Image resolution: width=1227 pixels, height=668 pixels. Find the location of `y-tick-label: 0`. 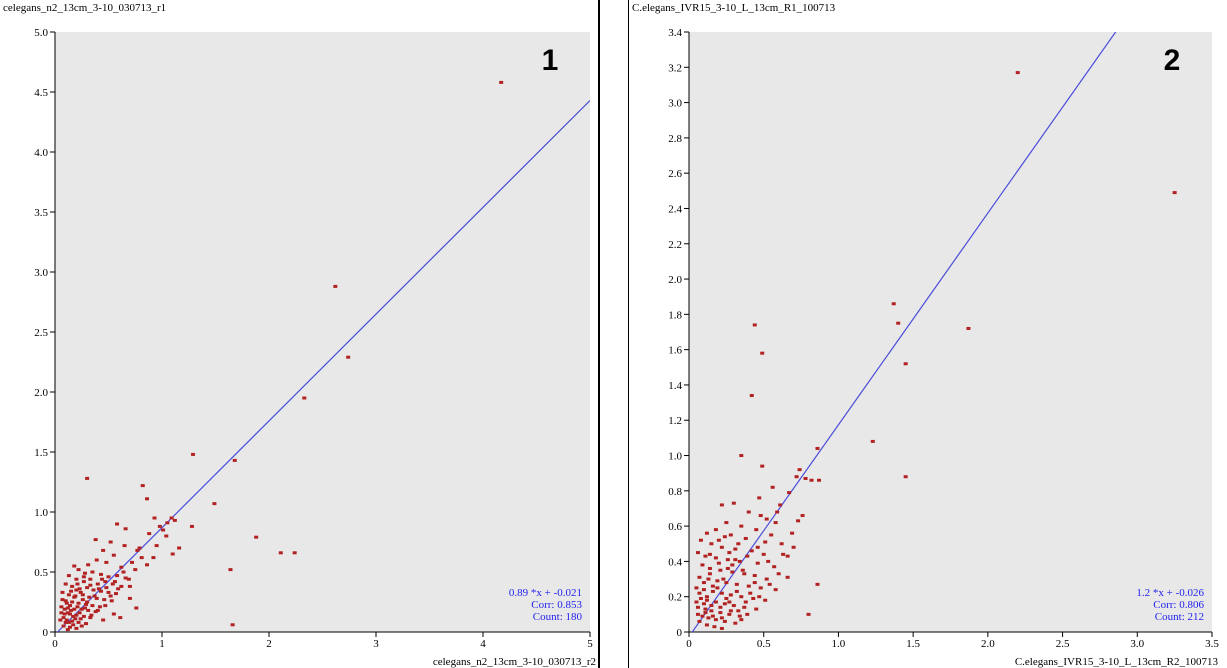

y-tick-label: 0 is located at coordinates (680, 633).